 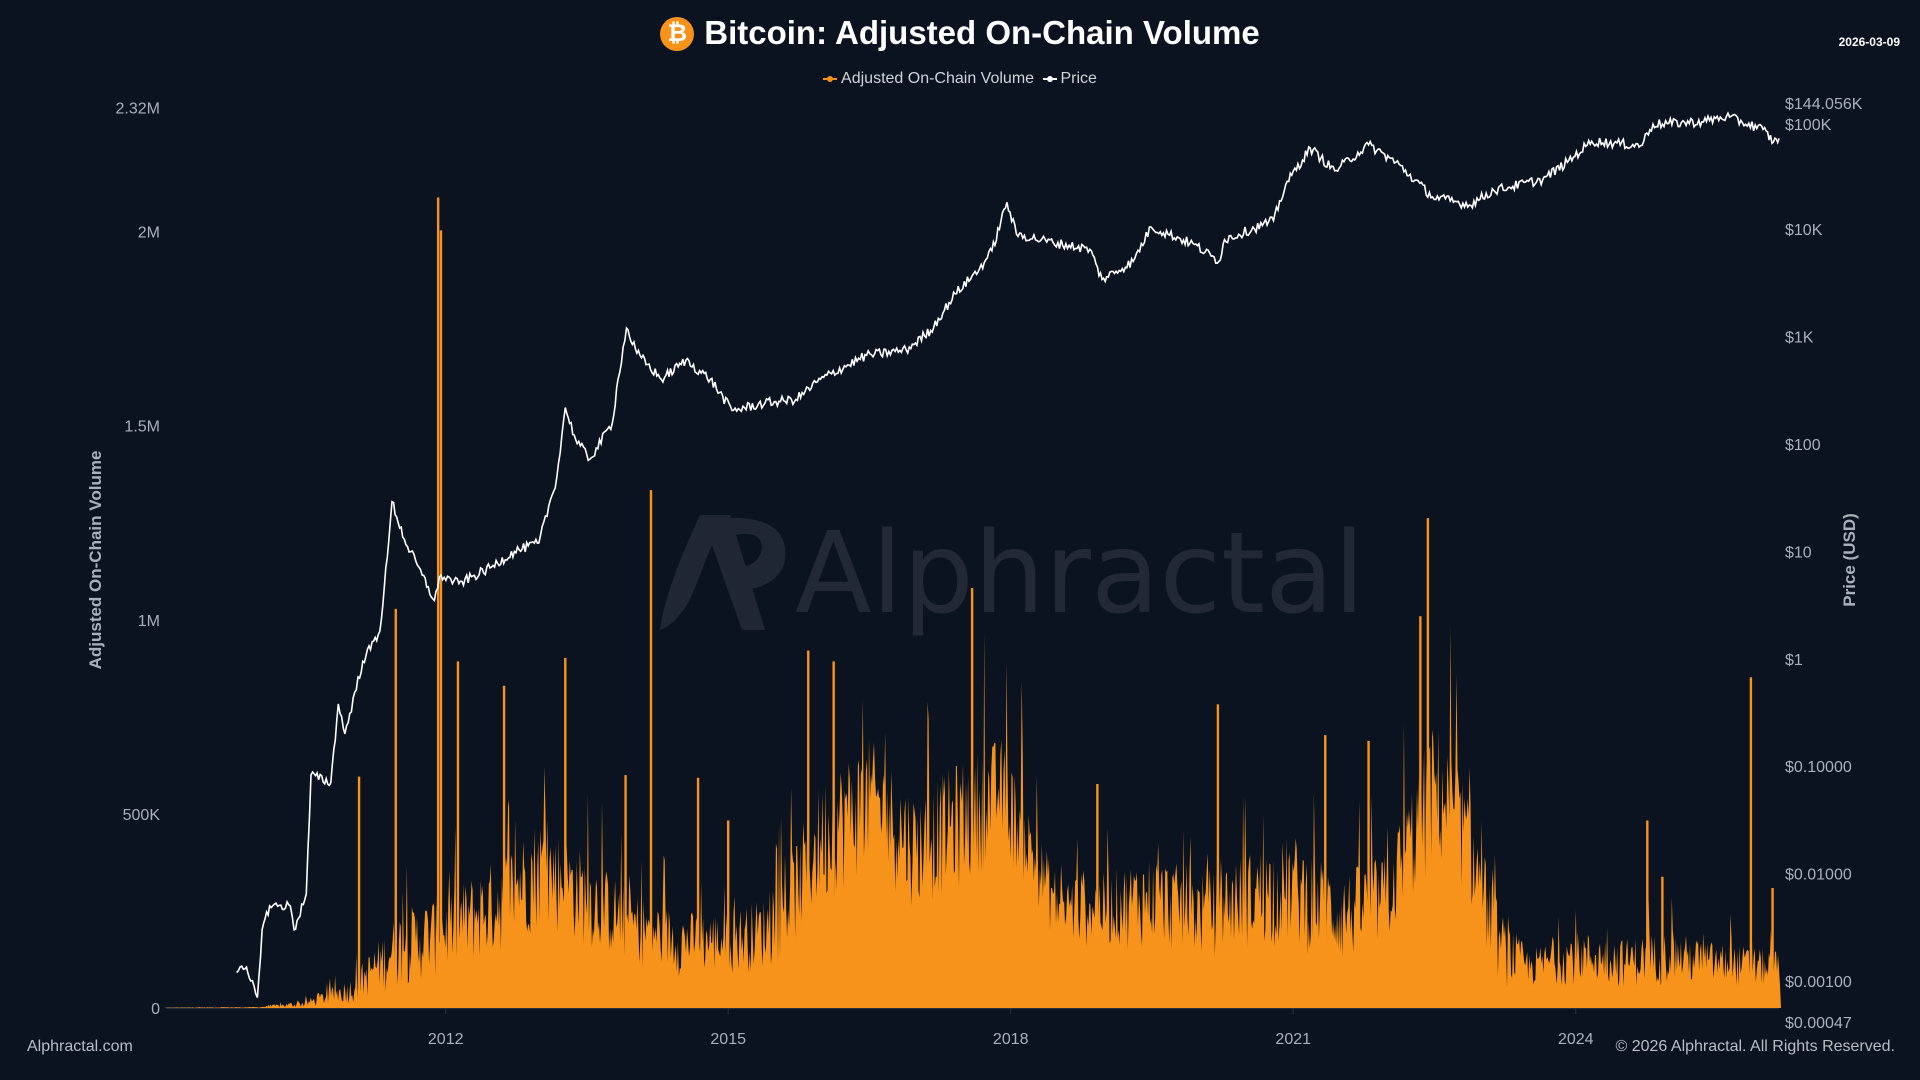 What do you see at coordinates (728, 1039) in the screenshot?
I see `x-tick-label: 2015` at bounding box center [728, 1039].